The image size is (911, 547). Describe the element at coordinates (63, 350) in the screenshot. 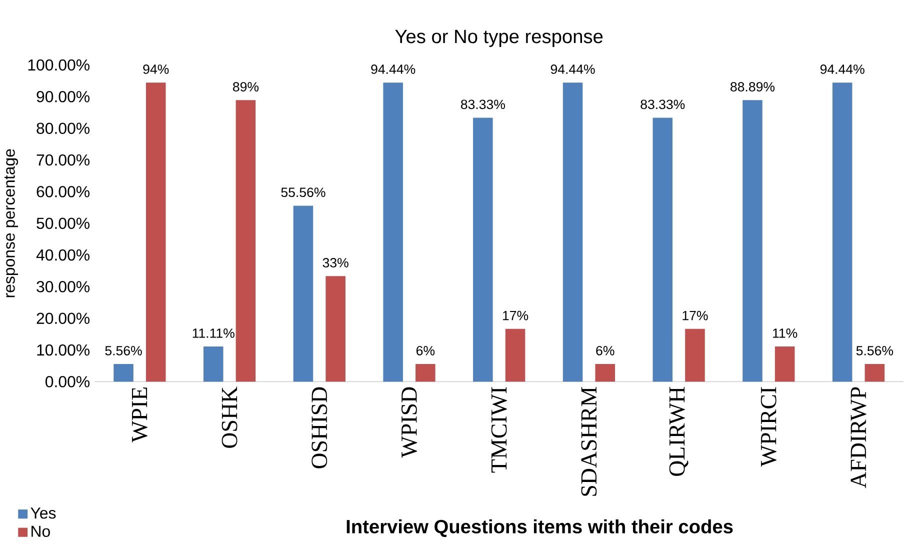

I see `y-tick-label: 10.00%` at that location.